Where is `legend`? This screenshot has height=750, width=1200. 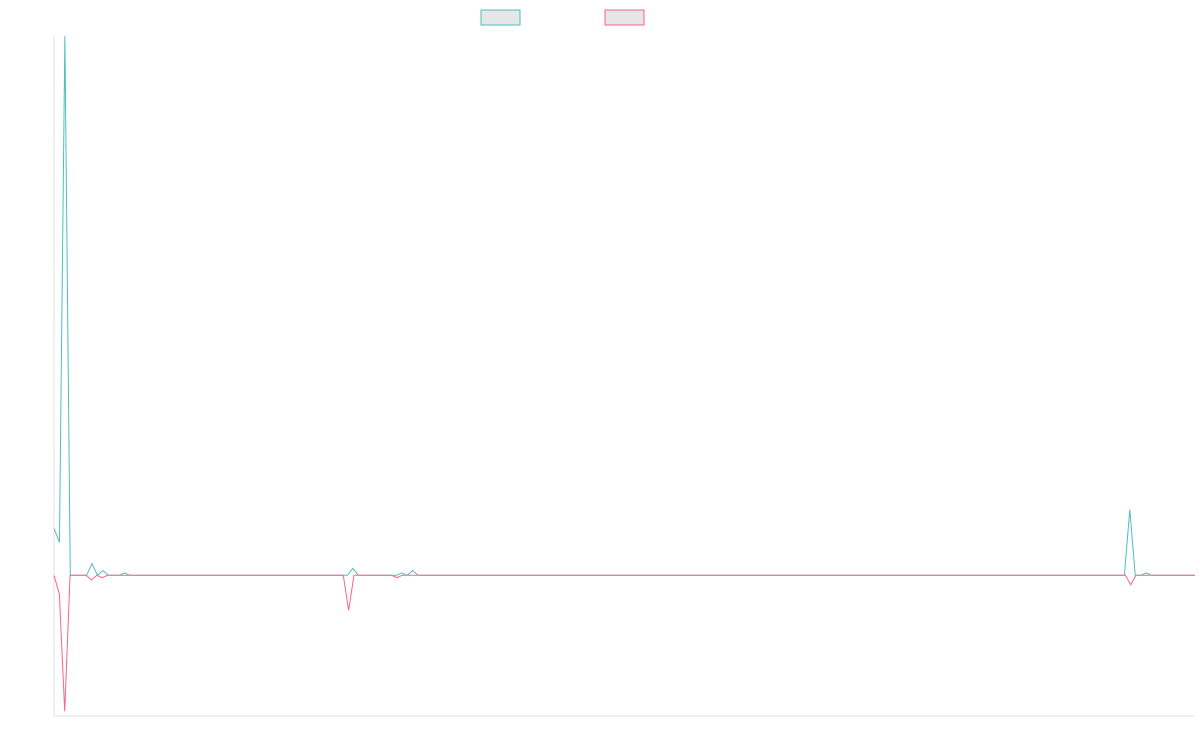
legend is located at coordinates (562, 17).